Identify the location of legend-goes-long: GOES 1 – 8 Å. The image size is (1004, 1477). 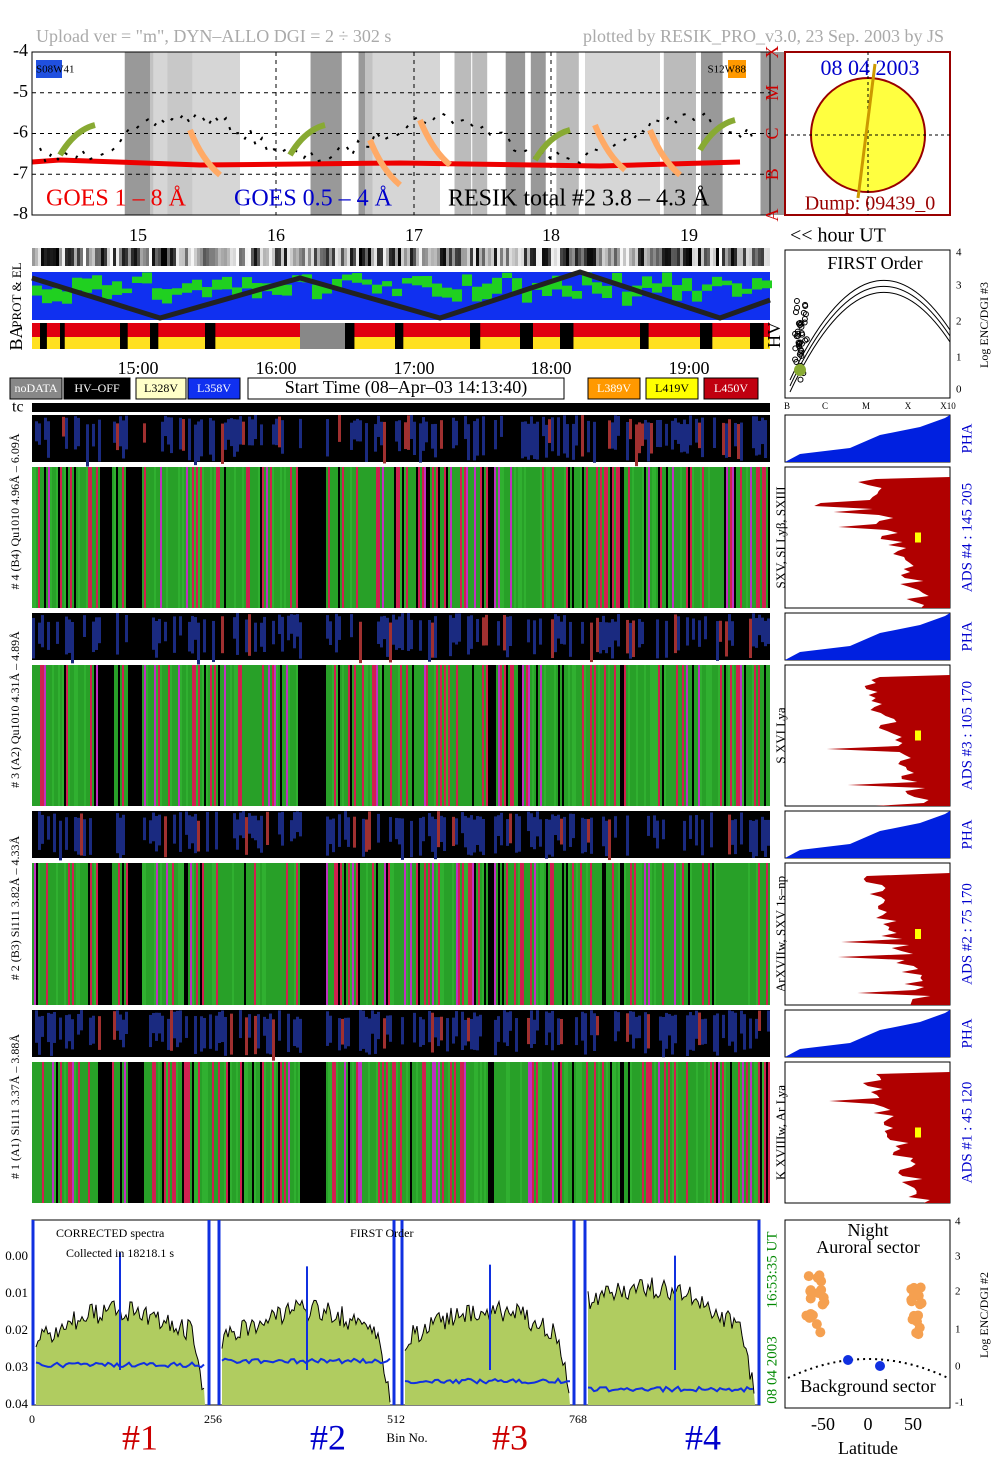
(116, 199).